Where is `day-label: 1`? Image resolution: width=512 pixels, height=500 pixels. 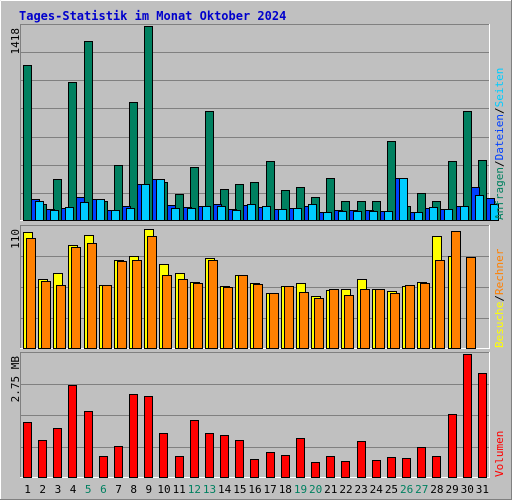 day-label: 1 is located at coordinates (27, 489).